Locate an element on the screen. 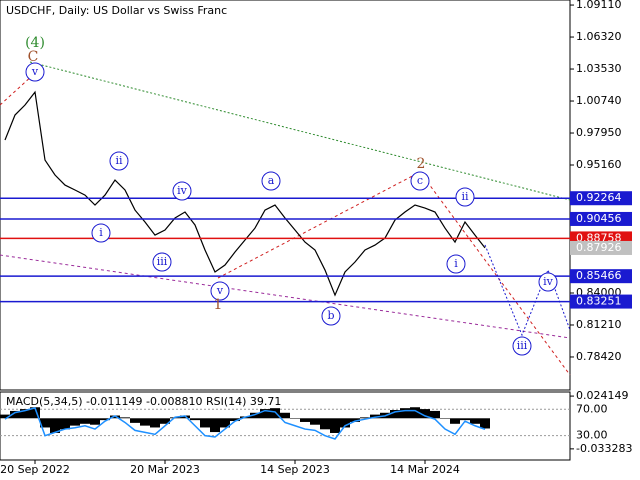  y-tick-label: 1.06320 is located at coordinates (599, 36).